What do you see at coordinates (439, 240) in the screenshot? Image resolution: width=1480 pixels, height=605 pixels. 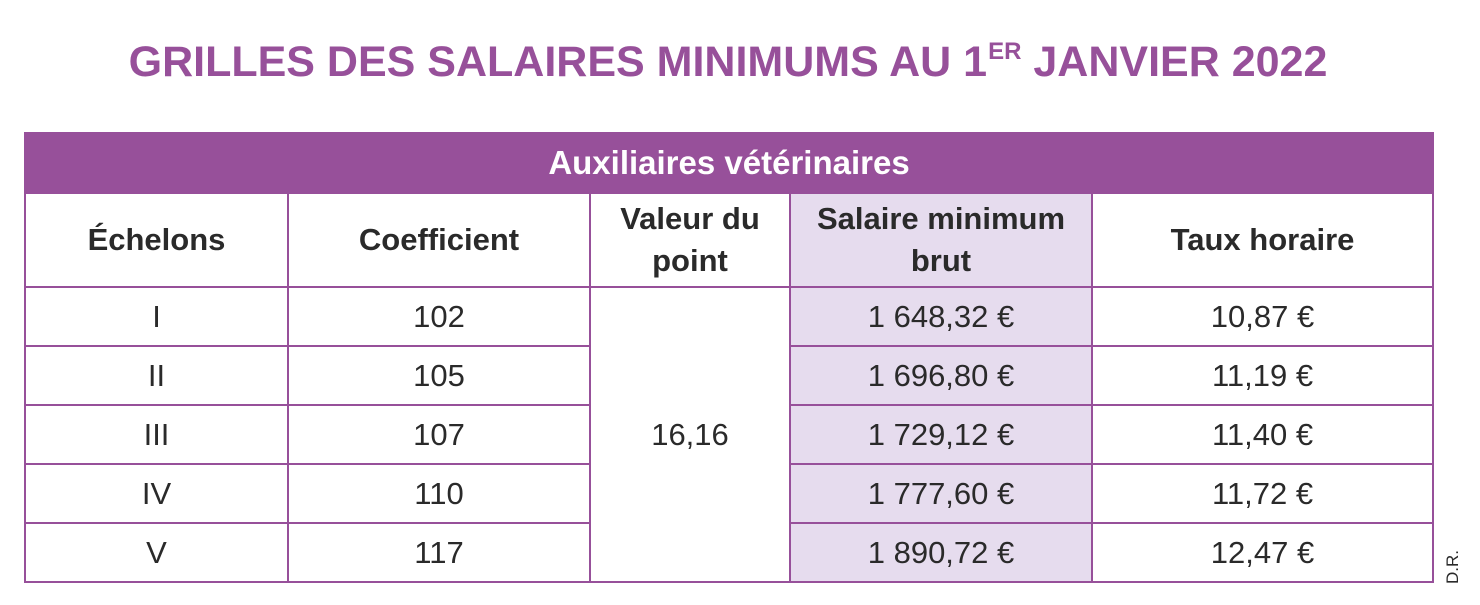 I see `header-coefficient: Coefficient` at bounding box center [439, 240].